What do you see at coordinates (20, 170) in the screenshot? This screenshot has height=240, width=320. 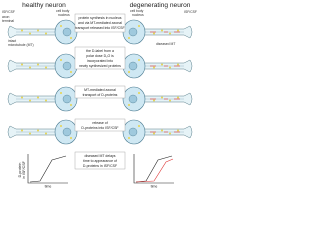 I see `y-axis-label: D-protein` at bounding box center [20, 170].